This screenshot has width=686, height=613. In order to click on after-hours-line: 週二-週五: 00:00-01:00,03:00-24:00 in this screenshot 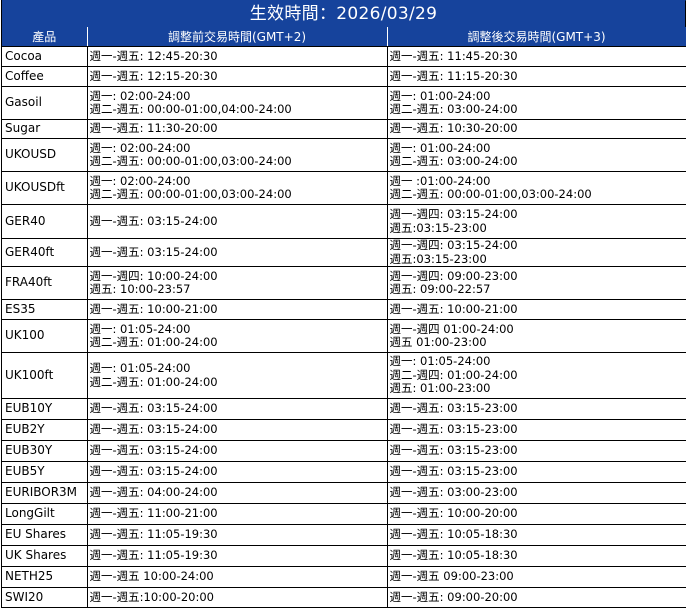, I will do `click(490, 194)`.